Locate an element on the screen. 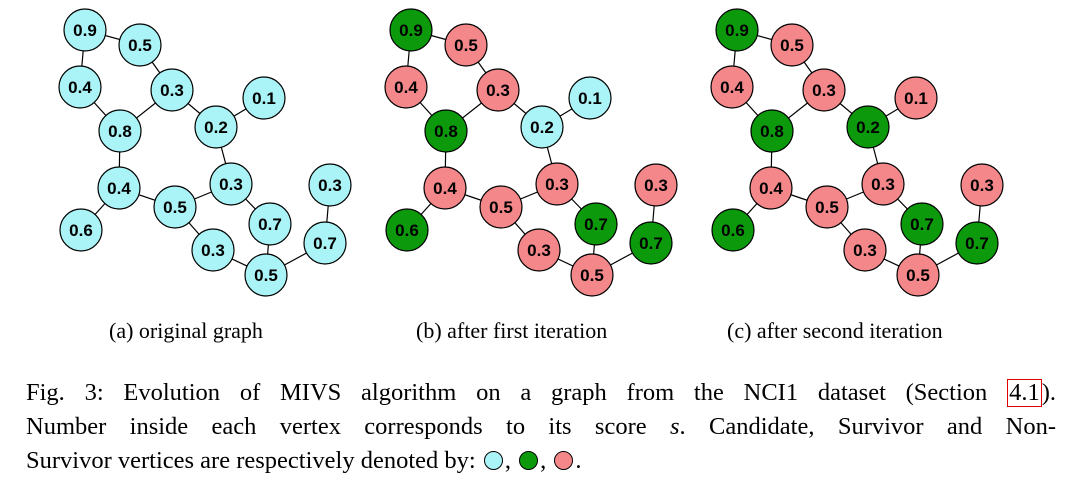 The height and width of the screenshot is (493, 1079). vertex-15: 0.5 is located at coordinates (592, 275).